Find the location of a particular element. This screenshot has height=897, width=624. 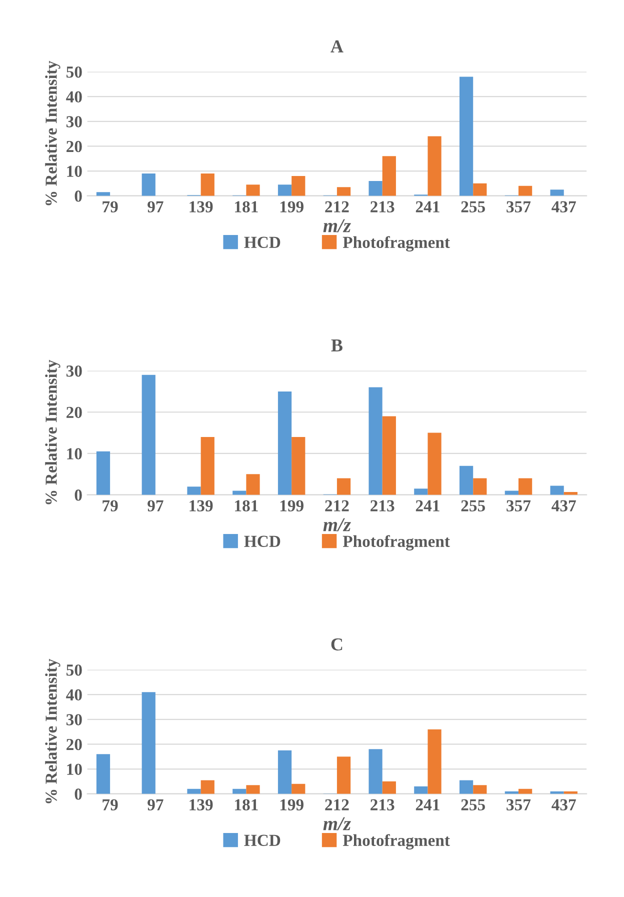

chart-title: B is located at coordinates (336, 345).